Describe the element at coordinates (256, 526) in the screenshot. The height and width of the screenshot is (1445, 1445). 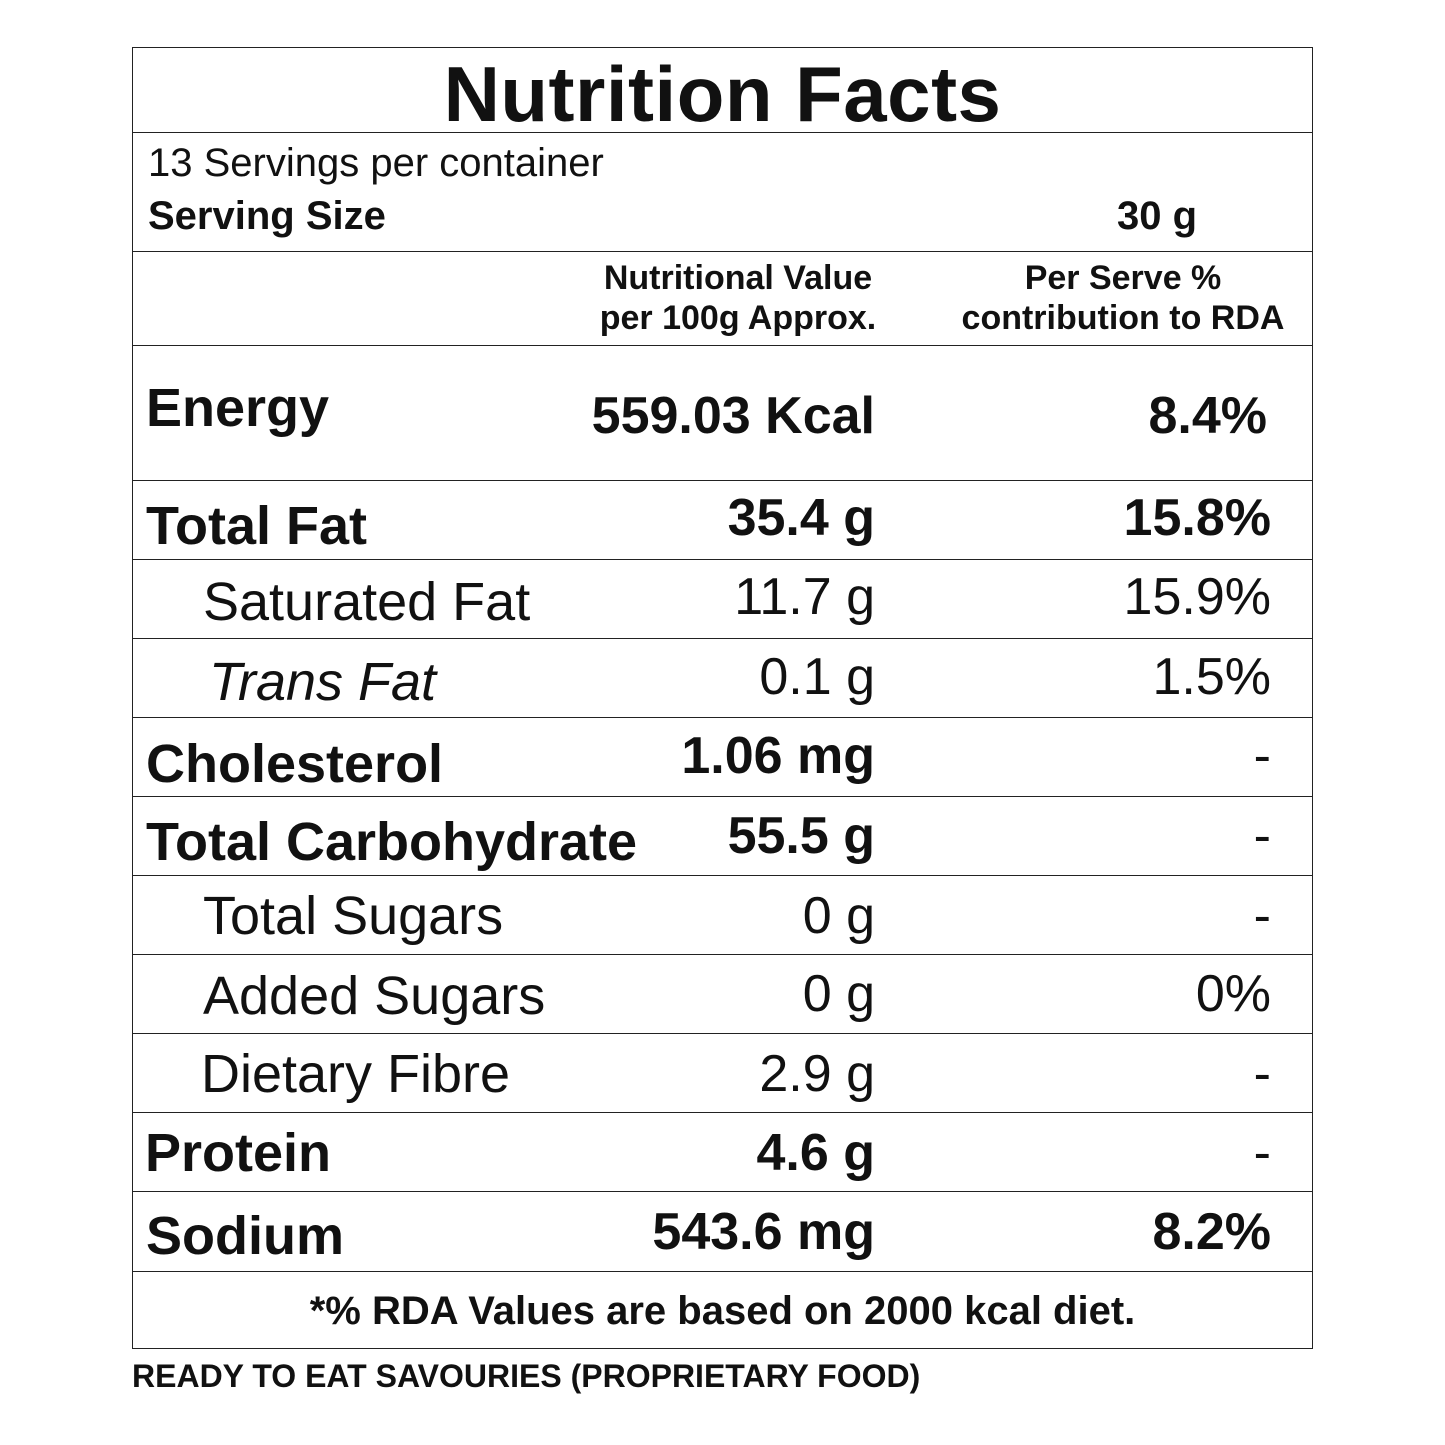
I see `nutrient-name: Total Fat` at that location.